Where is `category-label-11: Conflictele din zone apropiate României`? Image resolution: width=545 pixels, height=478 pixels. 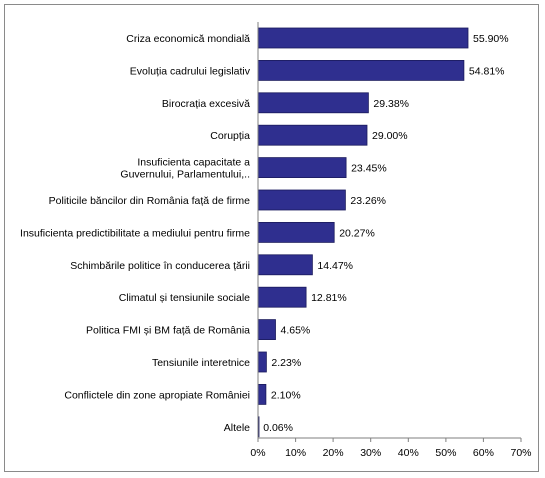 category-label-11: Conflictele din zone apropiate României is located at coordinates (157, 395).